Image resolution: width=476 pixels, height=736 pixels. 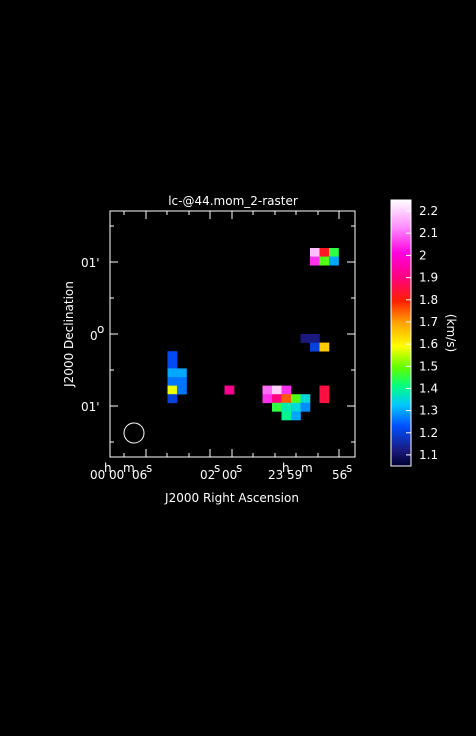 I want to click on colorbar-tick-label: 1.2, so click(x=428, y=433).